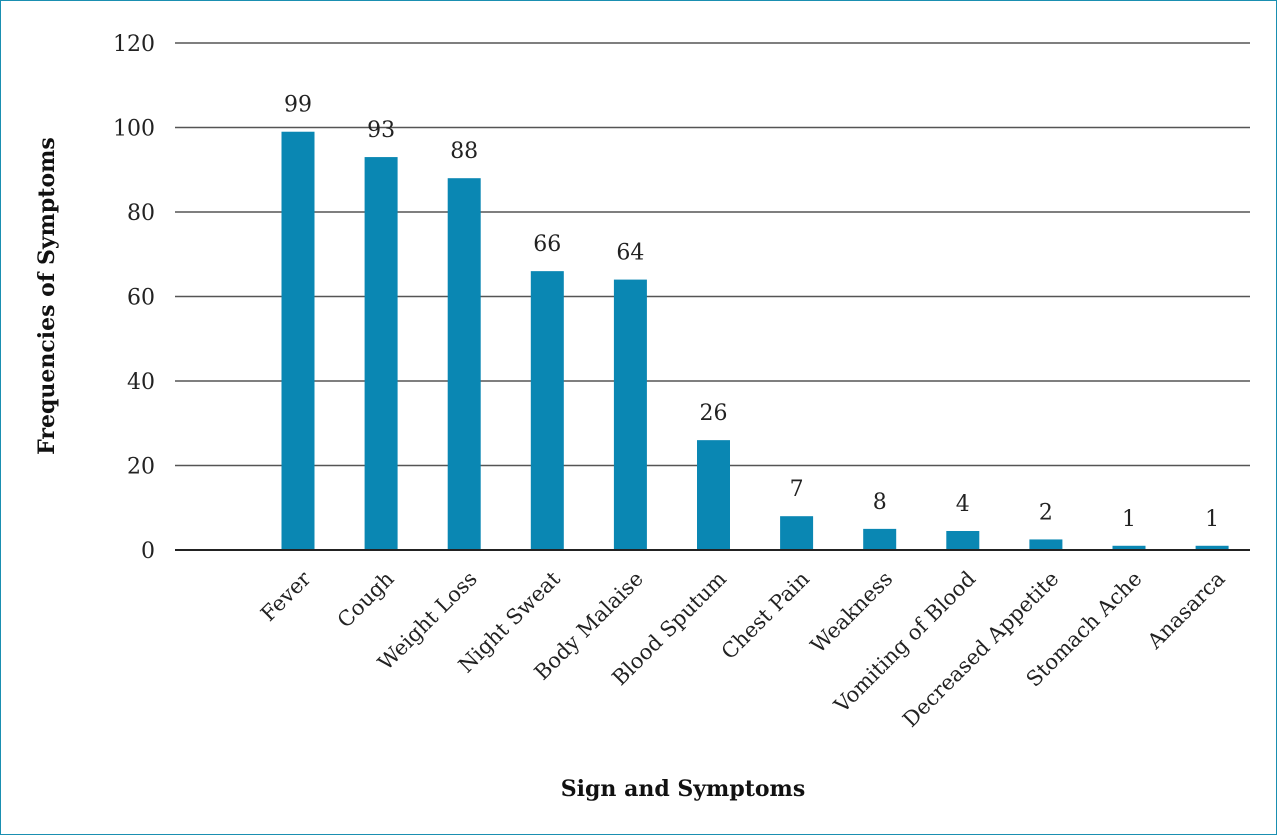 The width and height of the screenshot is (1277, 835). Describe the element at coordinates (148, 551) in the screenshot. I see `y-tick-label: 0` at that location.